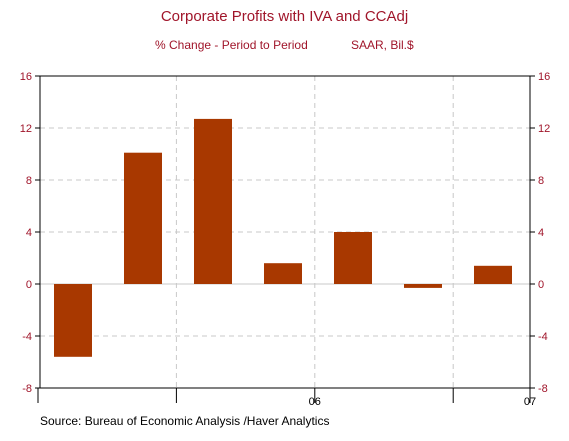 This screenshot has height=441, width=569. I want to click on y-tick-label-left: 0, so click(29, 285).